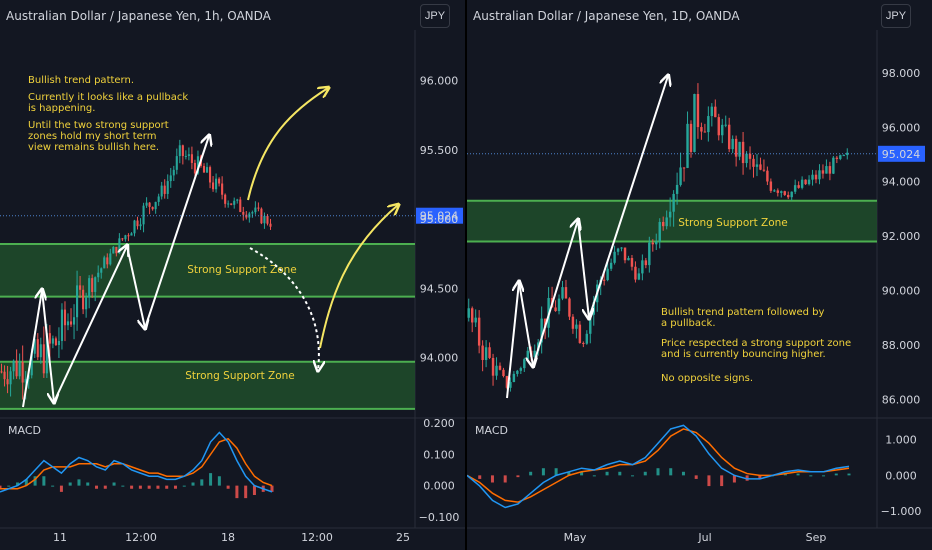 Image resolution: width=932 pixels, height=550 pixels. I want to click on last-price-label: 95.024, so click(901, 154).